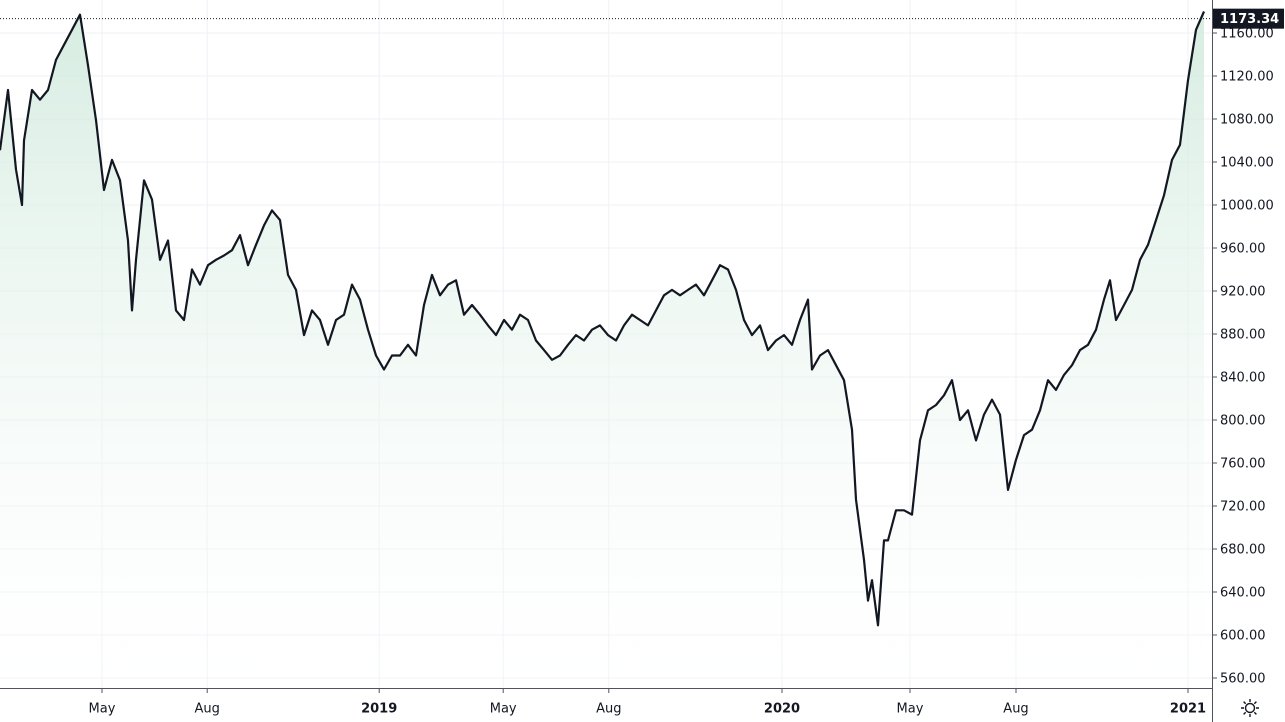  I want to click on y-tick-label: 800.00, so click(1243, 421).